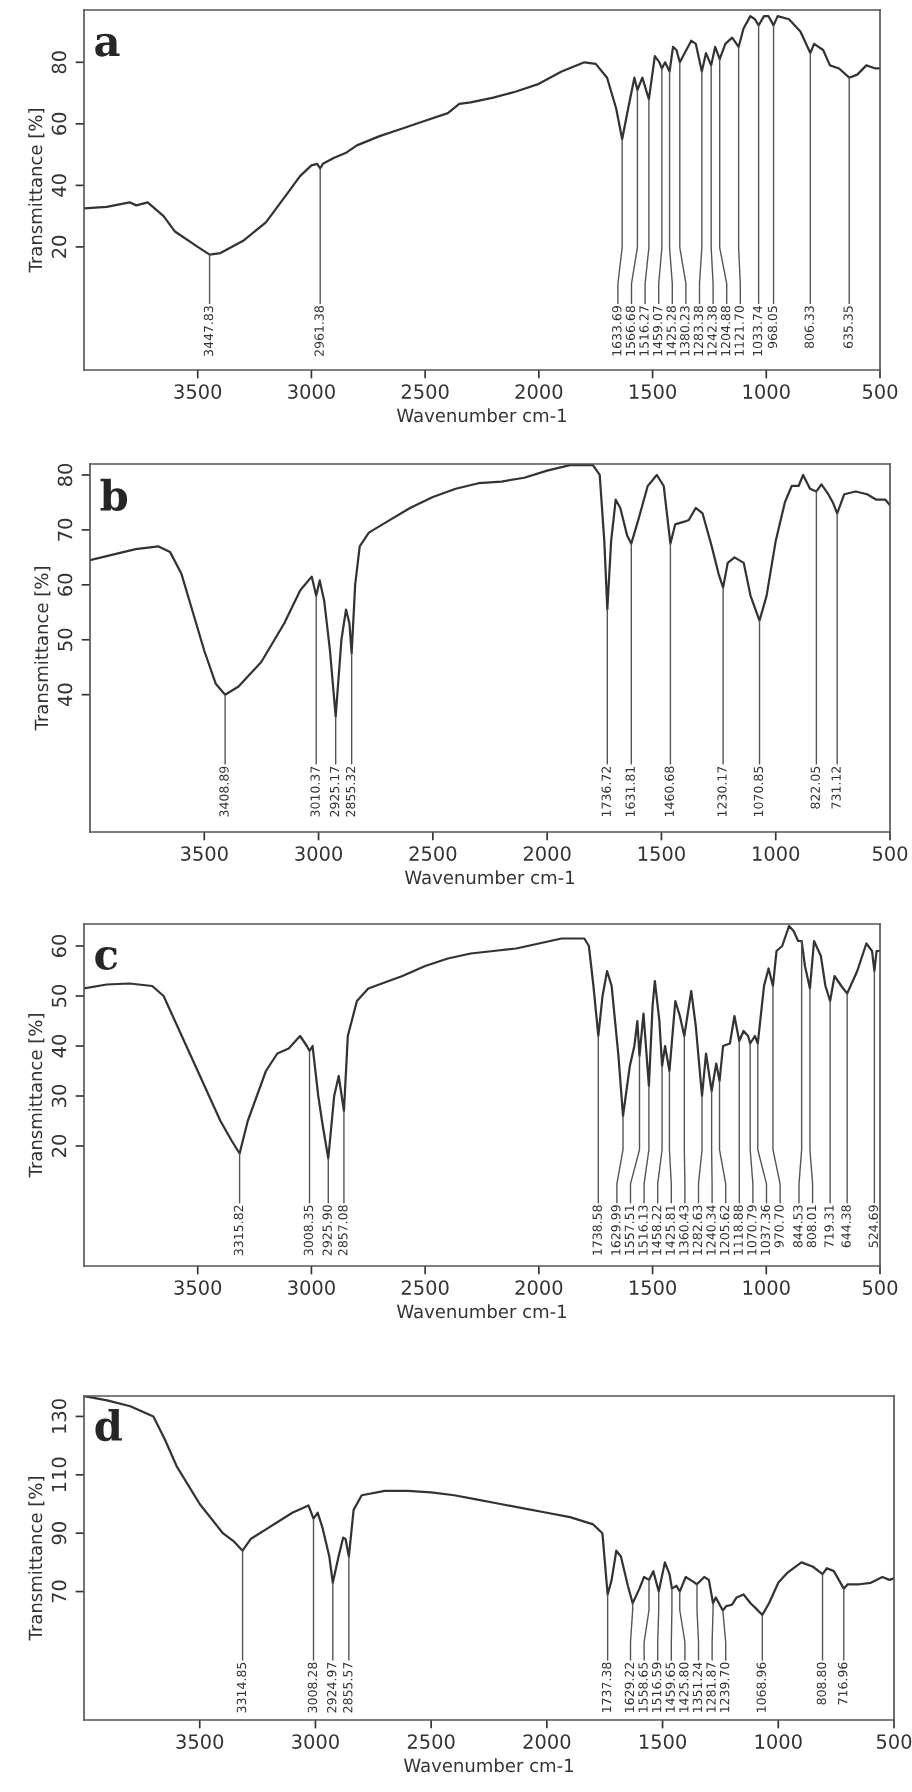  Describe the element at coordinates (114, 494) in the screenshot. I see `chart-title: b` at that location.